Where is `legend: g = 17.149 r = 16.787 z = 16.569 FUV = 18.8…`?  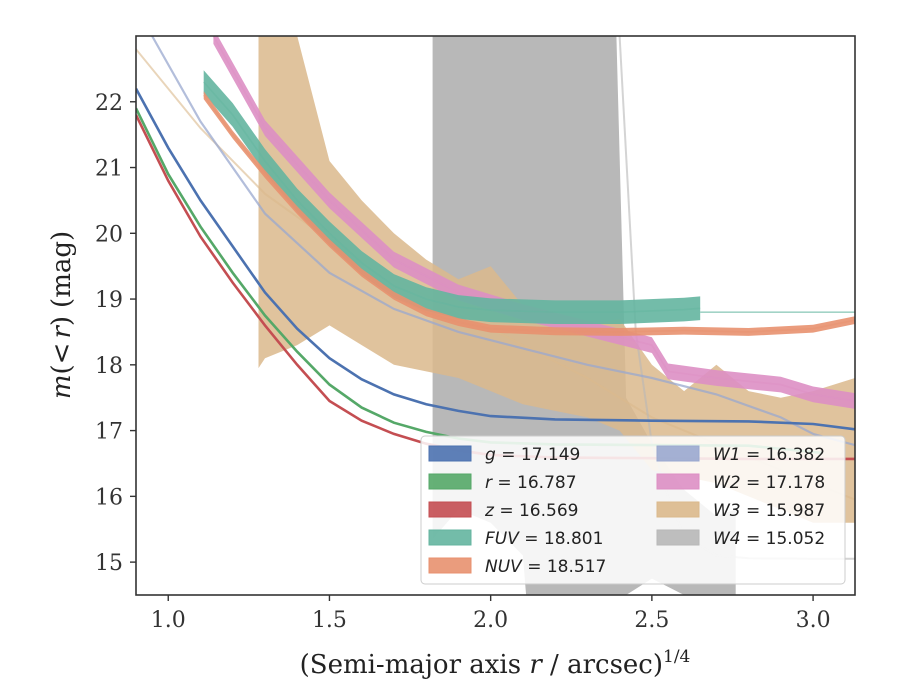
legend: g = 17.149 r = 16.787 z = 16.569 FUV = 18.8… is located at coordinates (633, 510).